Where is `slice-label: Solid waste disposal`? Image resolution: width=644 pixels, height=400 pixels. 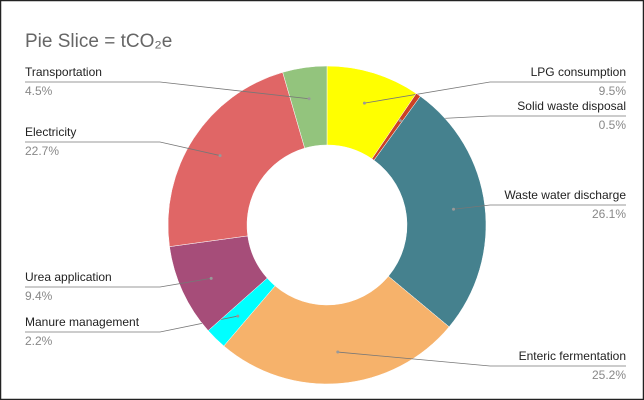
slice-label: Solid waste disposal is located at coordinates (571, 106).